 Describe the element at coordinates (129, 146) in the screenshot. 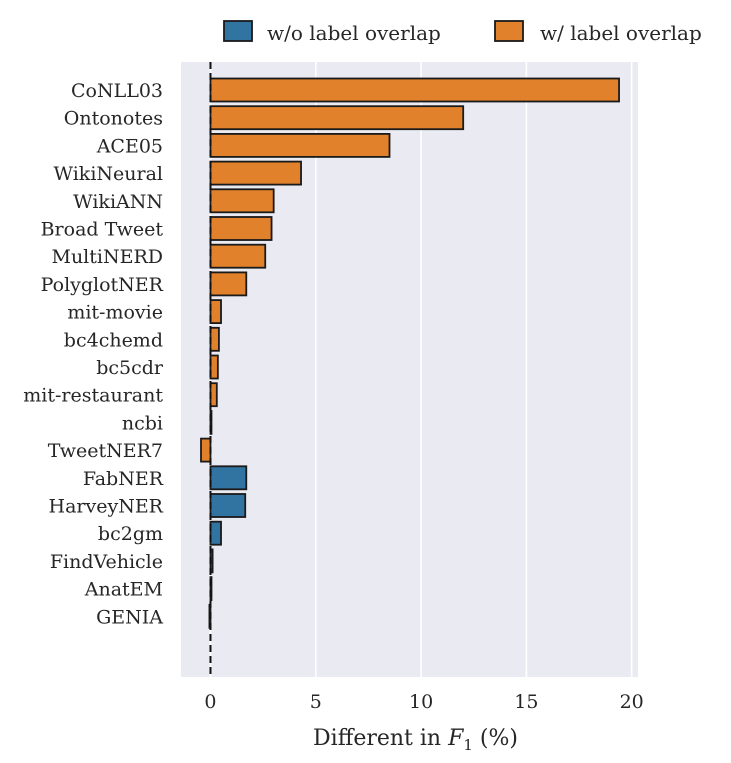

I see `category-label: ACE05` at that location.